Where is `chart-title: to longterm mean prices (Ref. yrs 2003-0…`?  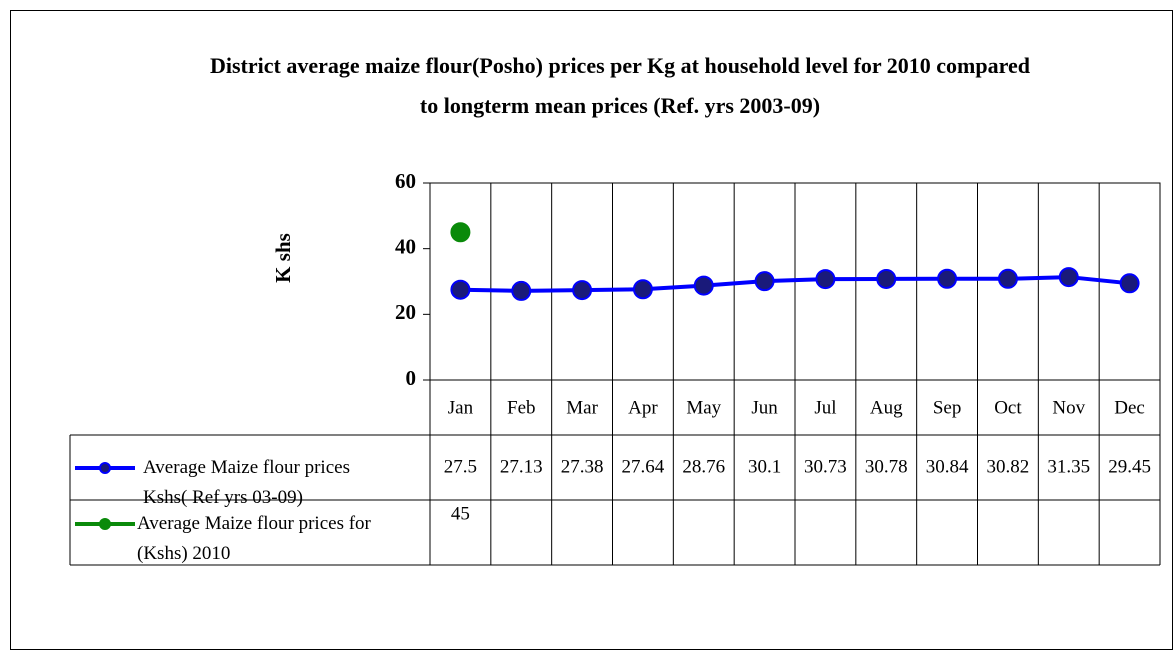 chart-title: to longterm mean prices (Ref. yrs 2003-0… is located at coordinates (620, 105).